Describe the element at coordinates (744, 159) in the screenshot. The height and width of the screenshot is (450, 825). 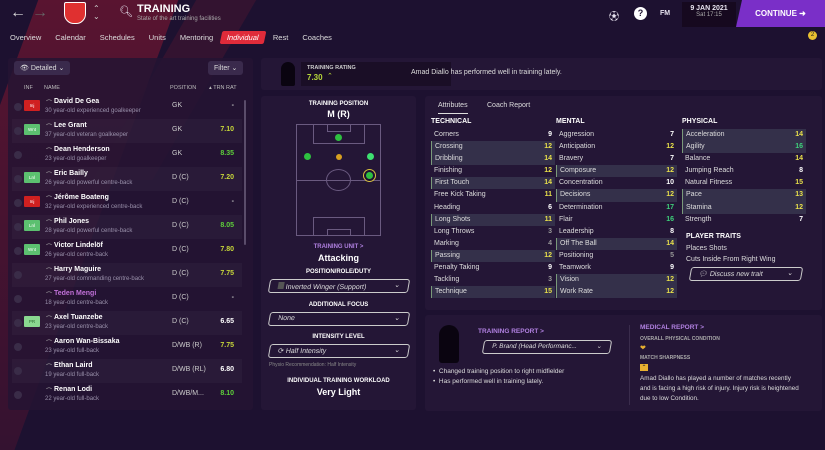
I see `attribute-row: Balance 14` at that location.